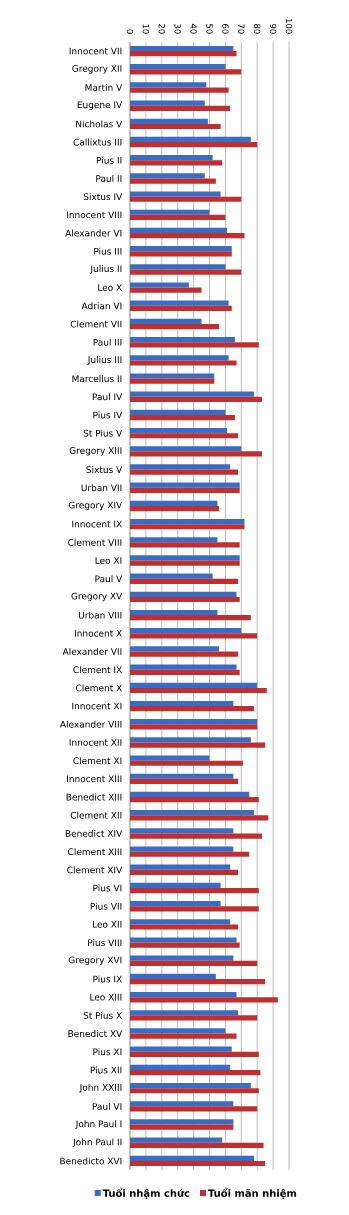 The width and height of the screenshot is (349, 1215). What do you see at coordinates (289, 26) in the screenshot?
I see `x-tick-label: 100` at bounding box center [289, 26].